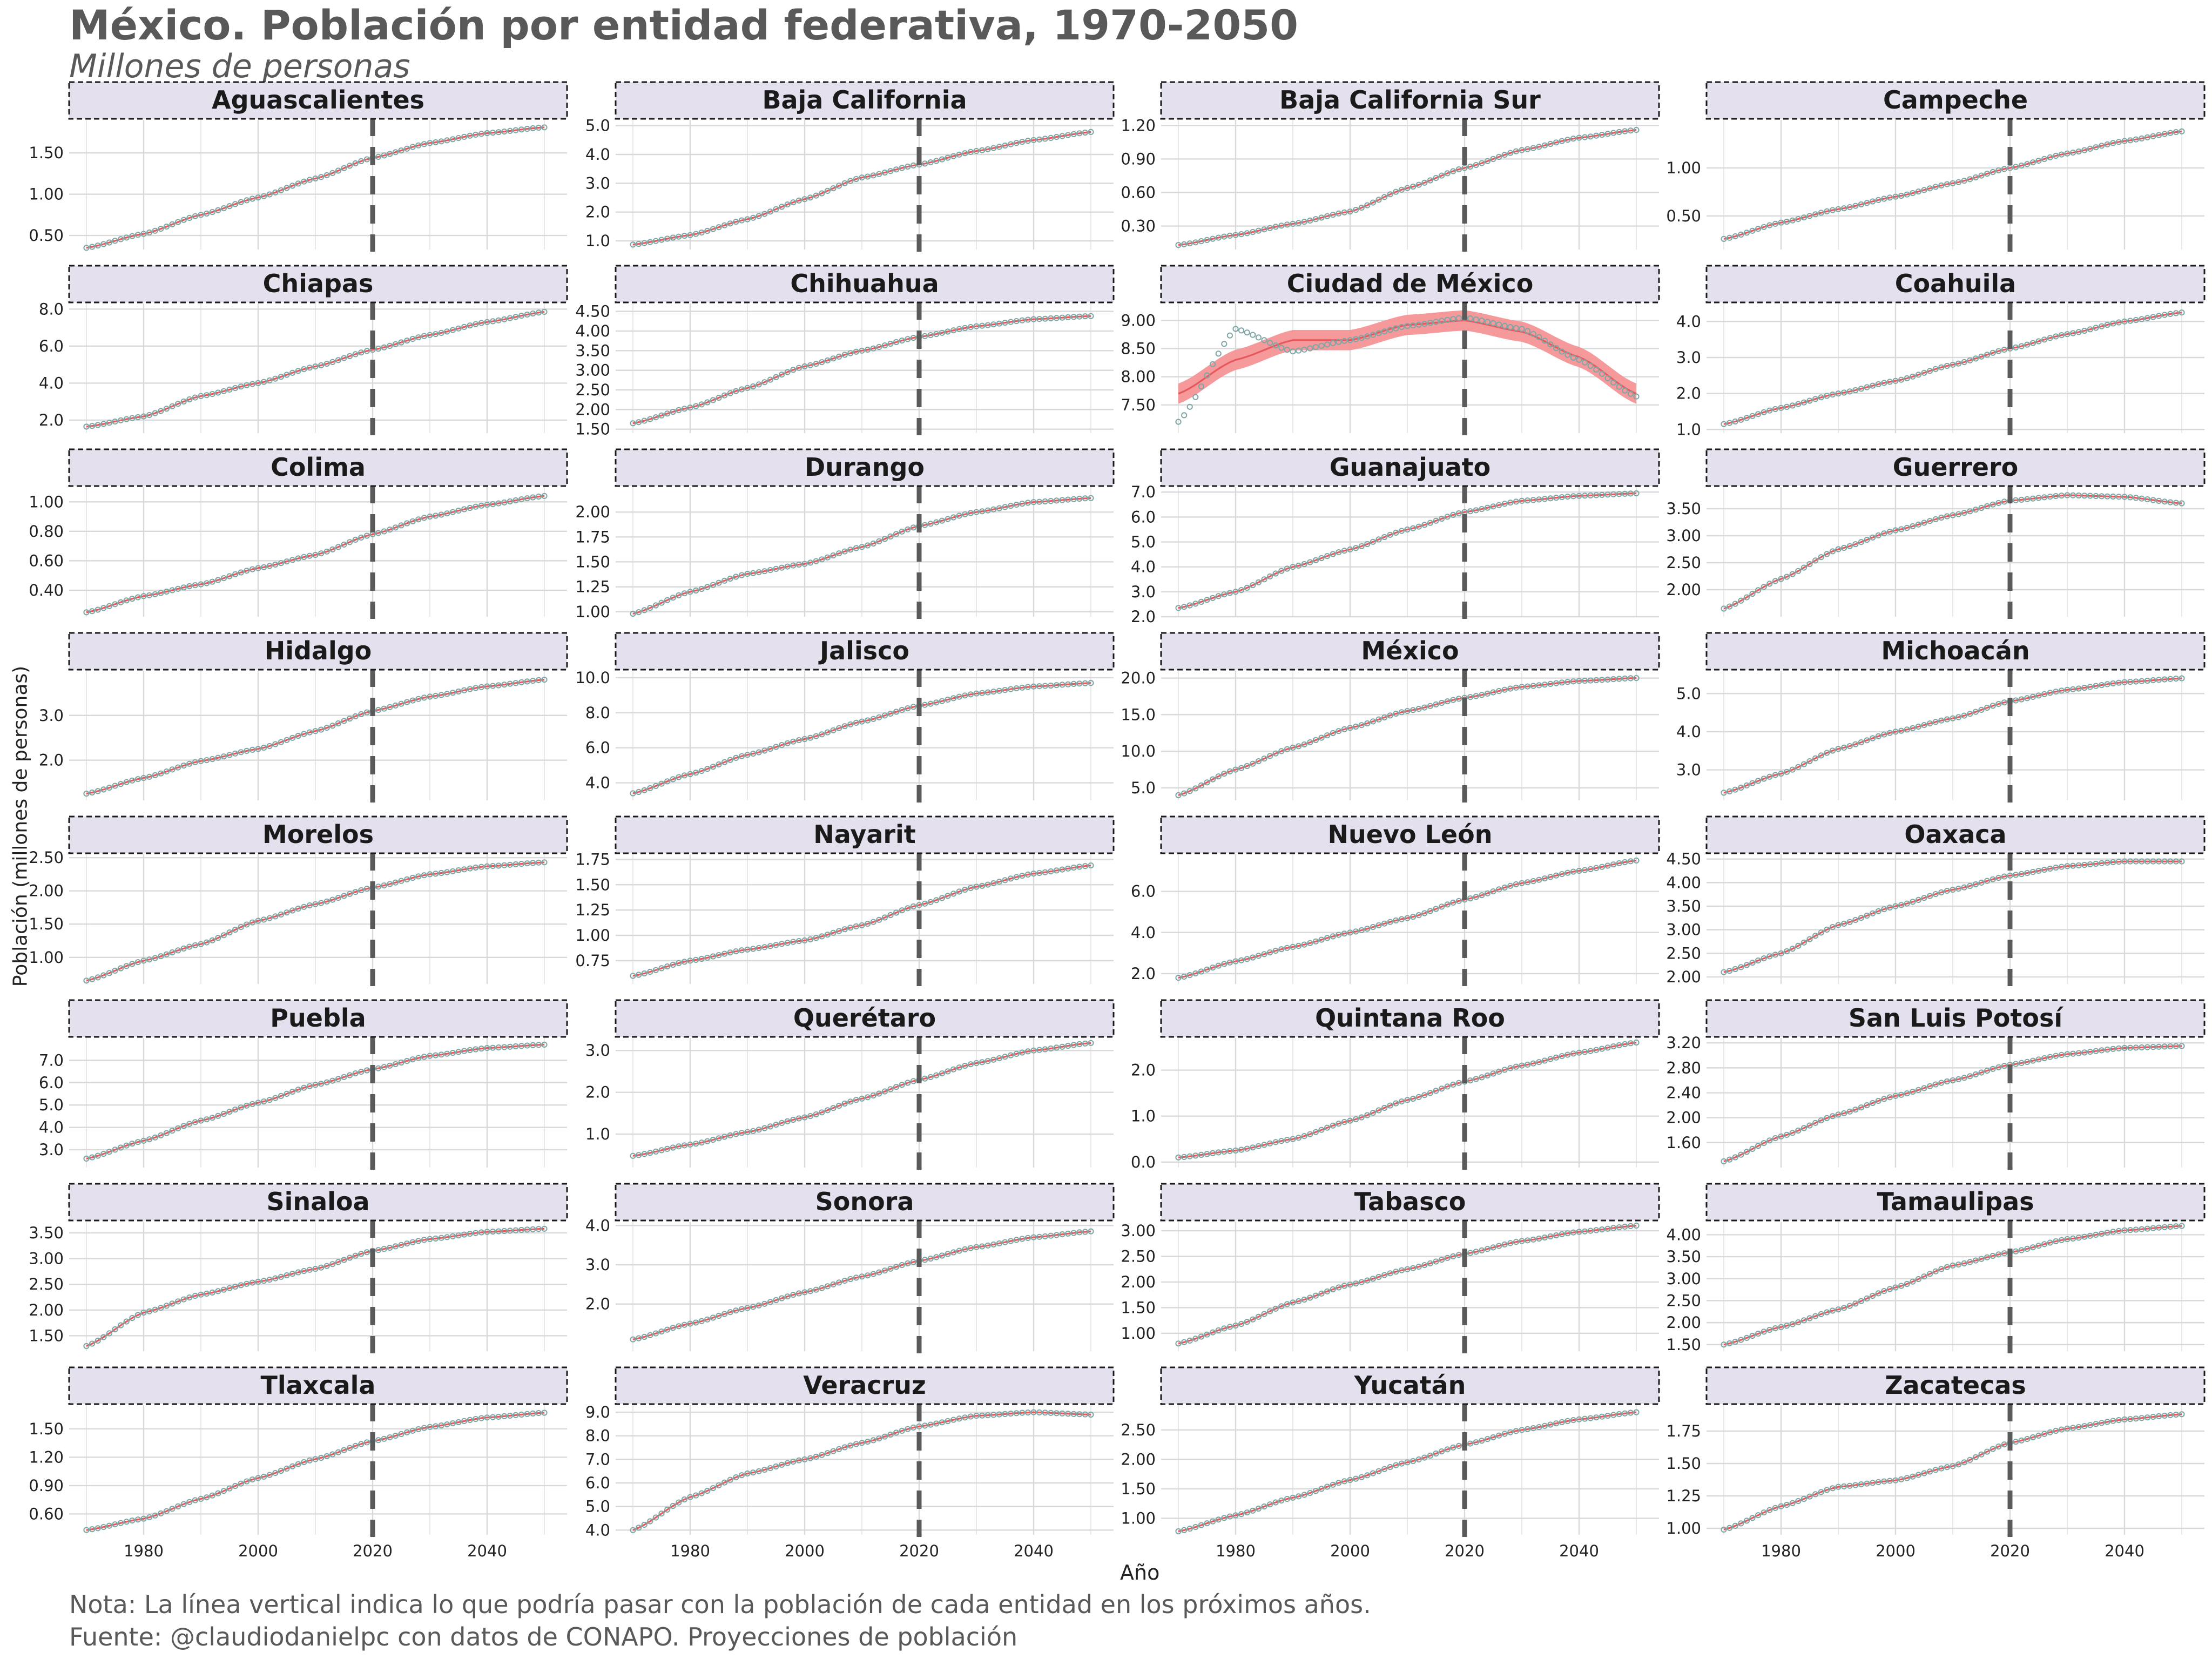 This screenshot has width=2212, height=1659. I want to click on strip-zacatecas, so click(1955, 1385).